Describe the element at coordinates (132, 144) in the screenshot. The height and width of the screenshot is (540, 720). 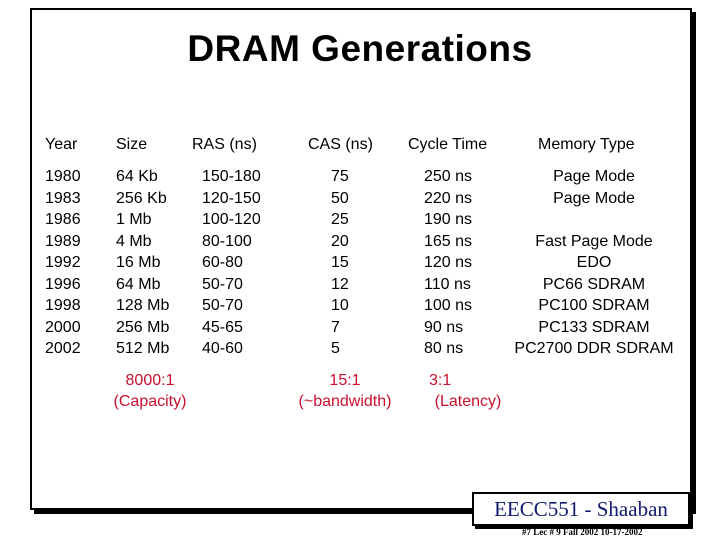
I see `header-size: Size` at that location.